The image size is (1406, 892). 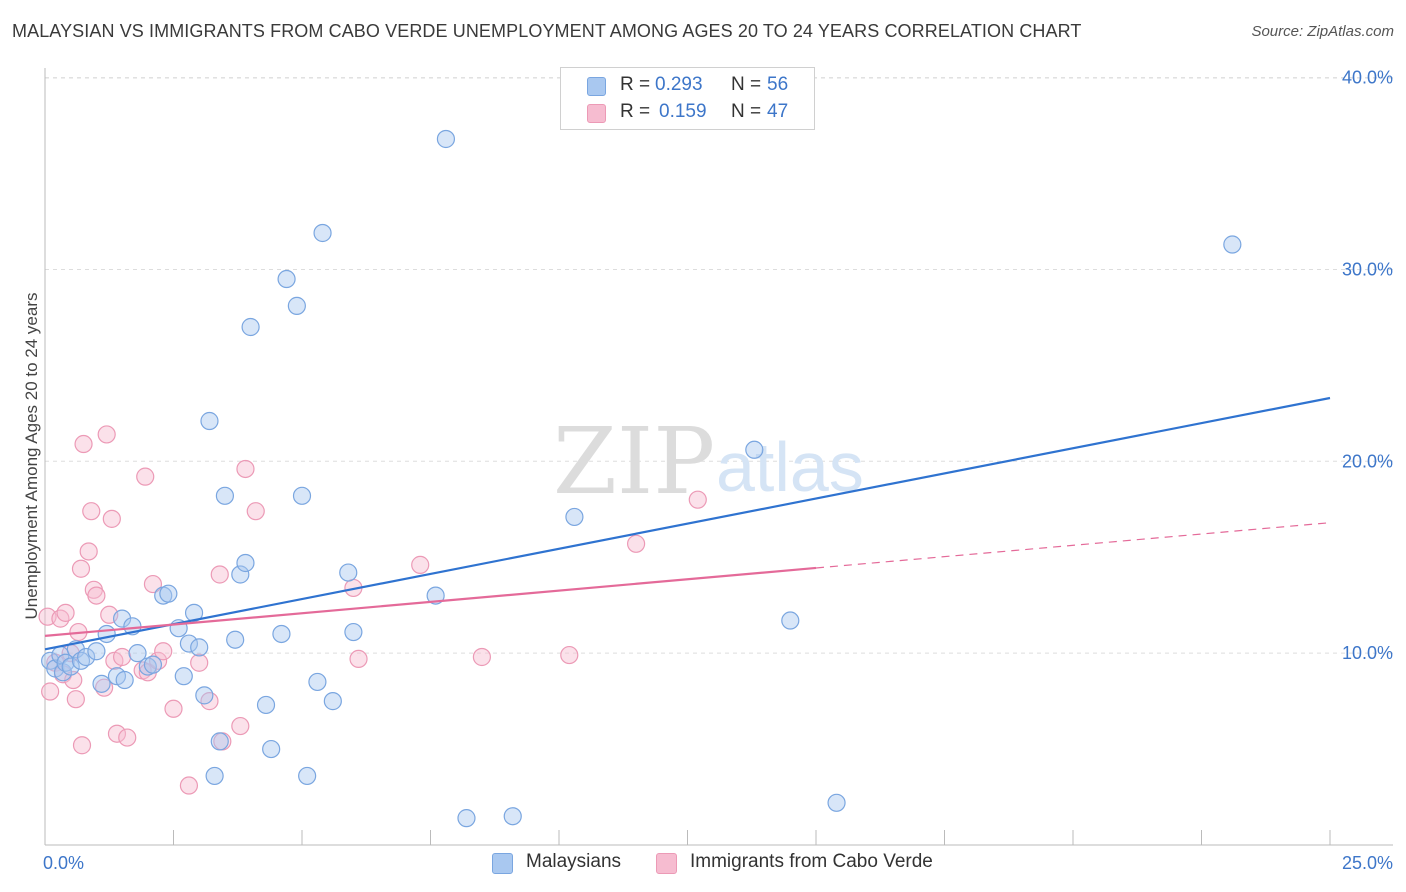 What do you see at coordinates (1367, 863) in the screenshot?
I see `x-tick-label-max: 25.0%` at bounding box center [1367, 863].